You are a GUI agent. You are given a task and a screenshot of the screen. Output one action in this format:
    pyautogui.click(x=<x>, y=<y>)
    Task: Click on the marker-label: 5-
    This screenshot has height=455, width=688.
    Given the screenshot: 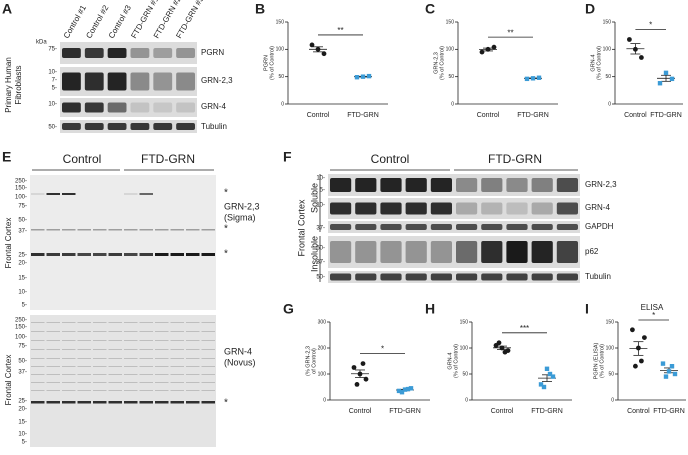 What is the action you would take?
    pyautogui.click(x=24, y=306)
    